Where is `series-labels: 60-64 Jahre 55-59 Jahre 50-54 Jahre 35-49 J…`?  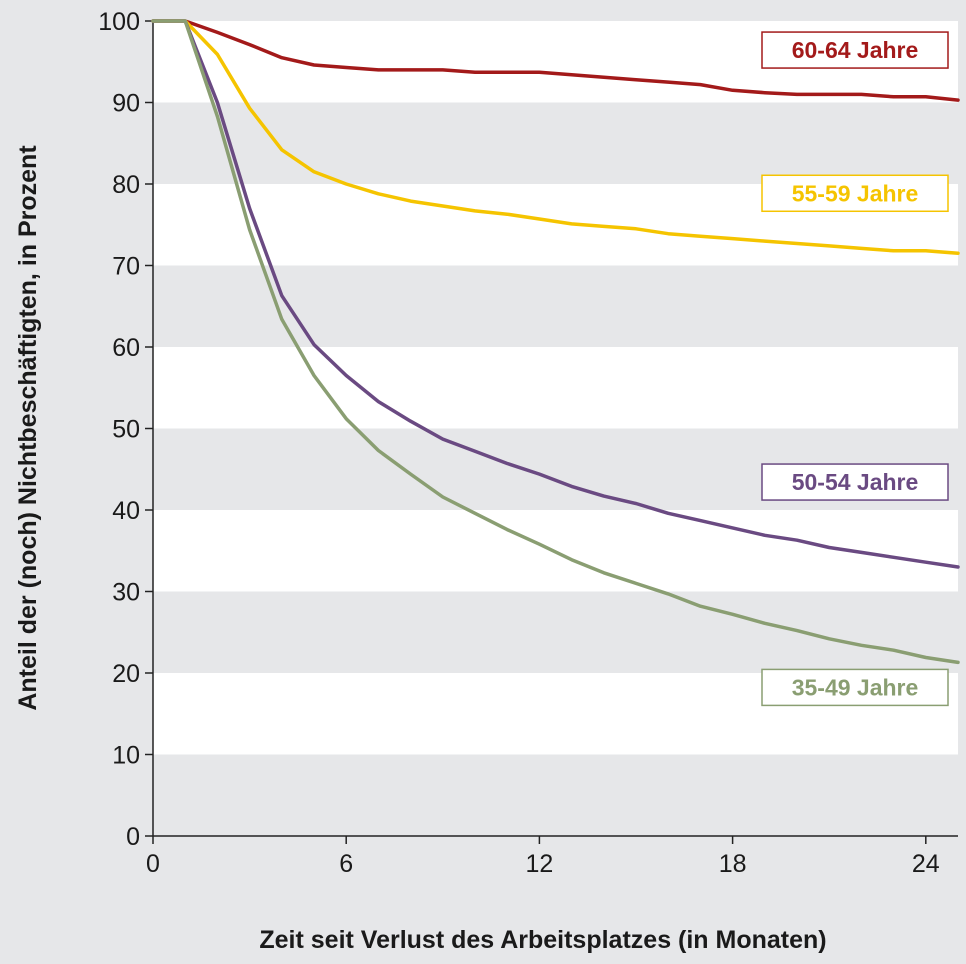 series-labels: 60-64 Jahre 55-59 Jahre 50-54 Jahre 35-49 J… is located at coordinates (855, 369).